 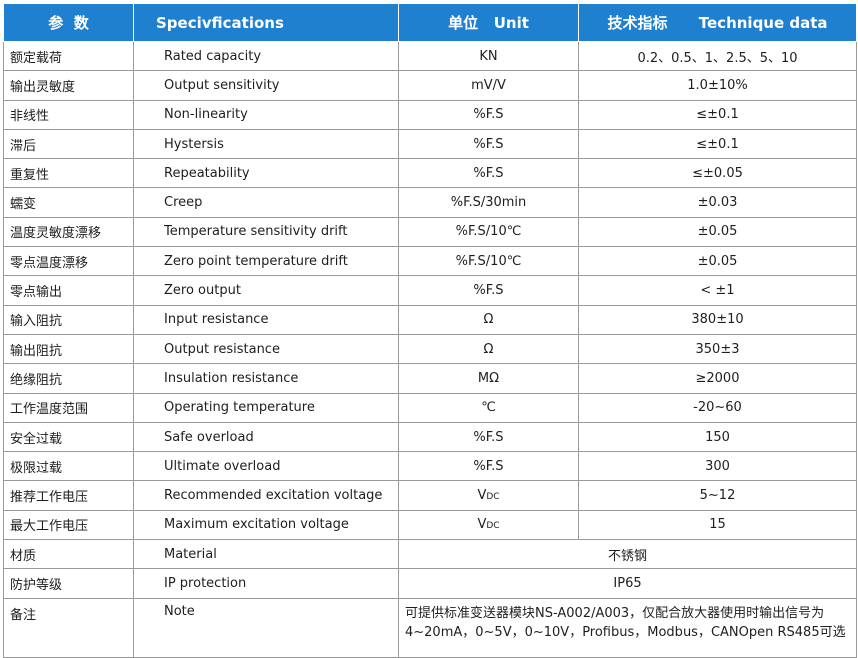 What do you see at coordinates (266, 56) in the screenshot?
I see `param-en: Rated capacity` at bounding box center [266, 56].